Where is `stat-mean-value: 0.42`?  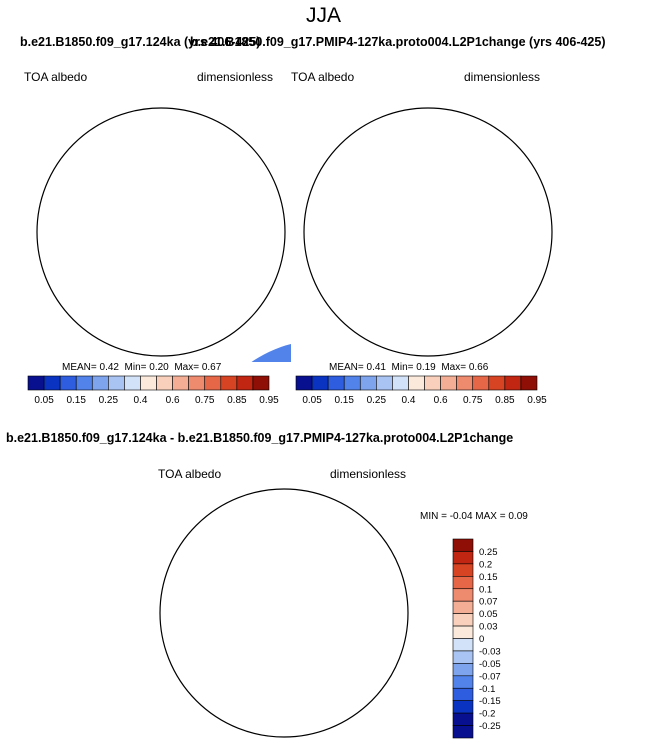
stat-mean-value: 0.42 is located at coordinates (109, 367).